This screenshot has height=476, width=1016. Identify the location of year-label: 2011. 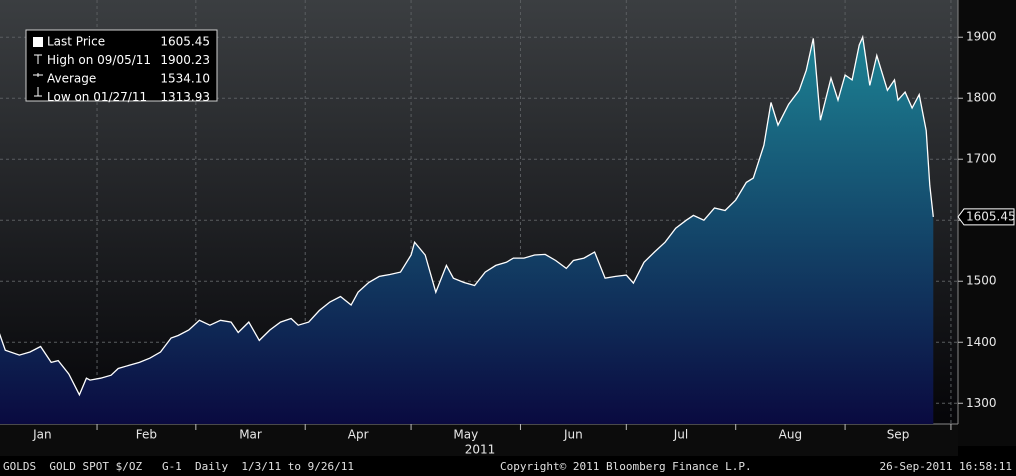
(480, 450).